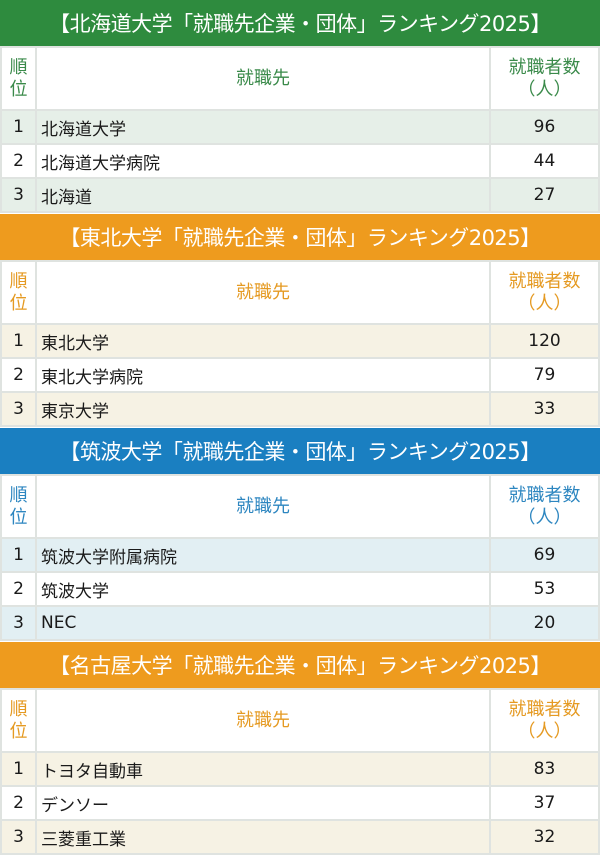 Image resolution: width=600 pixels, height=855 pixels. I want to click on table-row: 1 東北大学 120, so click(300, 341).